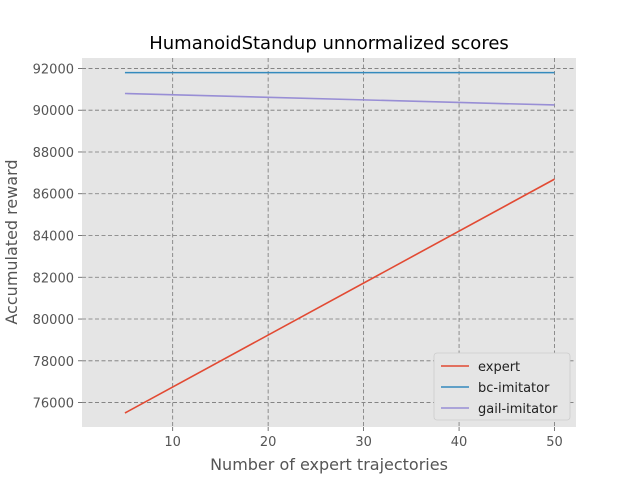 This screenshot has width=640, height=480. What do you see at coordinates (53, 278) in the screenshot?
I see `y-tick-label: 82000` at bounding box center [53, 278].